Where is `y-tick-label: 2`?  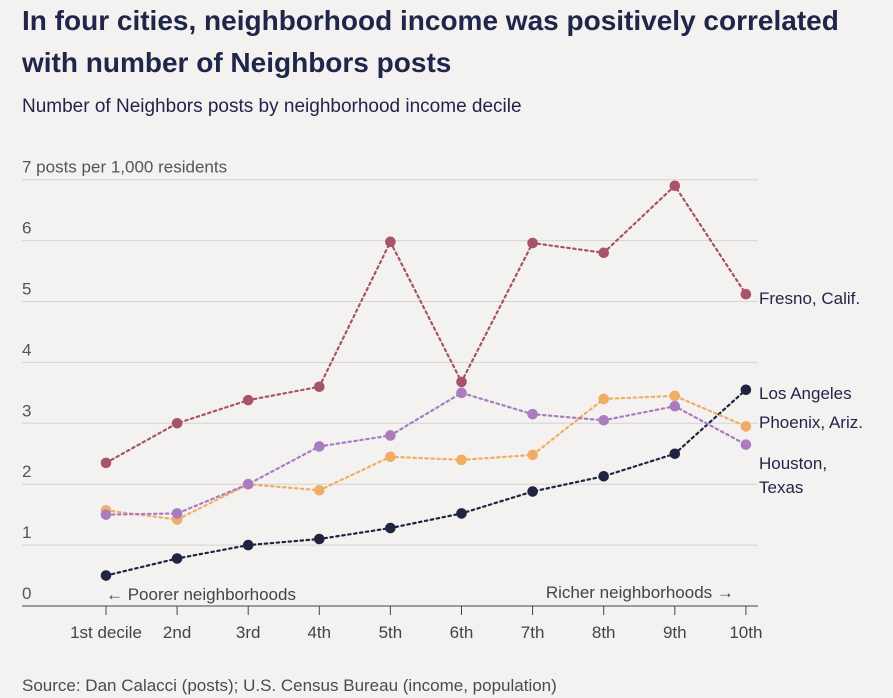 y-tick-label: 2 is located at coordinates (26, 471).